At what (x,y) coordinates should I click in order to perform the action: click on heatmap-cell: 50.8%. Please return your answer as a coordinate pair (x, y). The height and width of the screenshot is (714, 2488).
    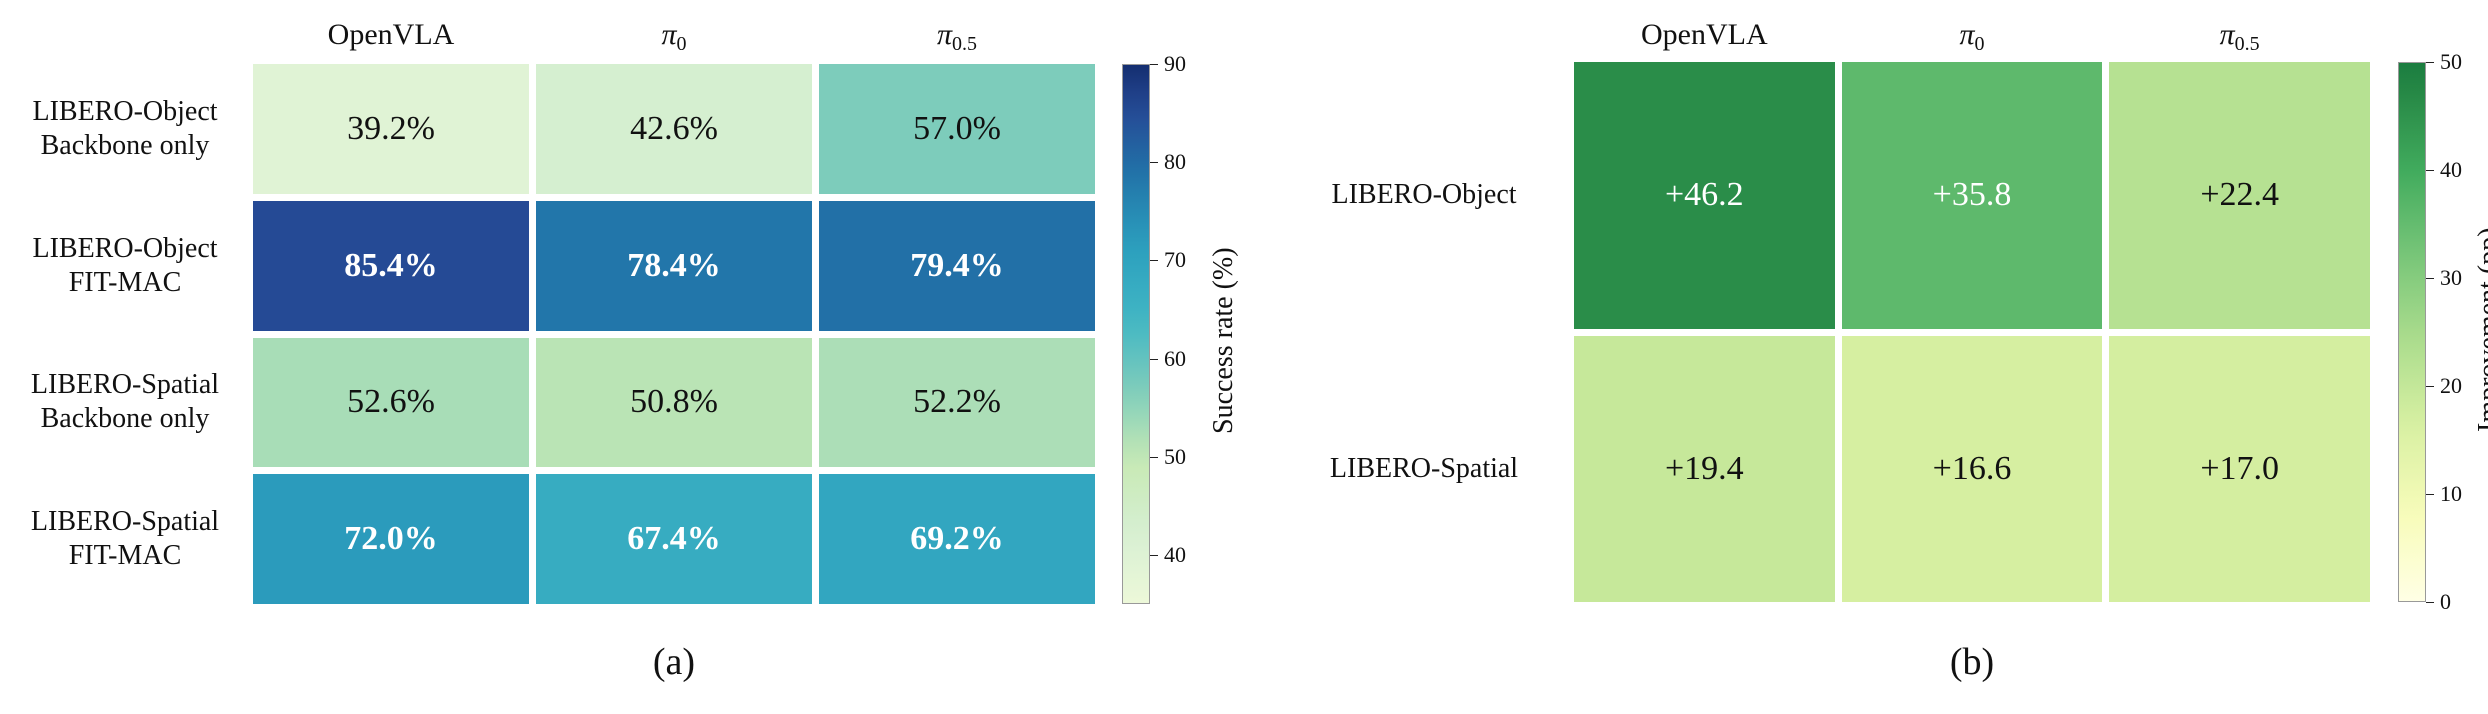
    Looking at the image, I should click on (674, 402).